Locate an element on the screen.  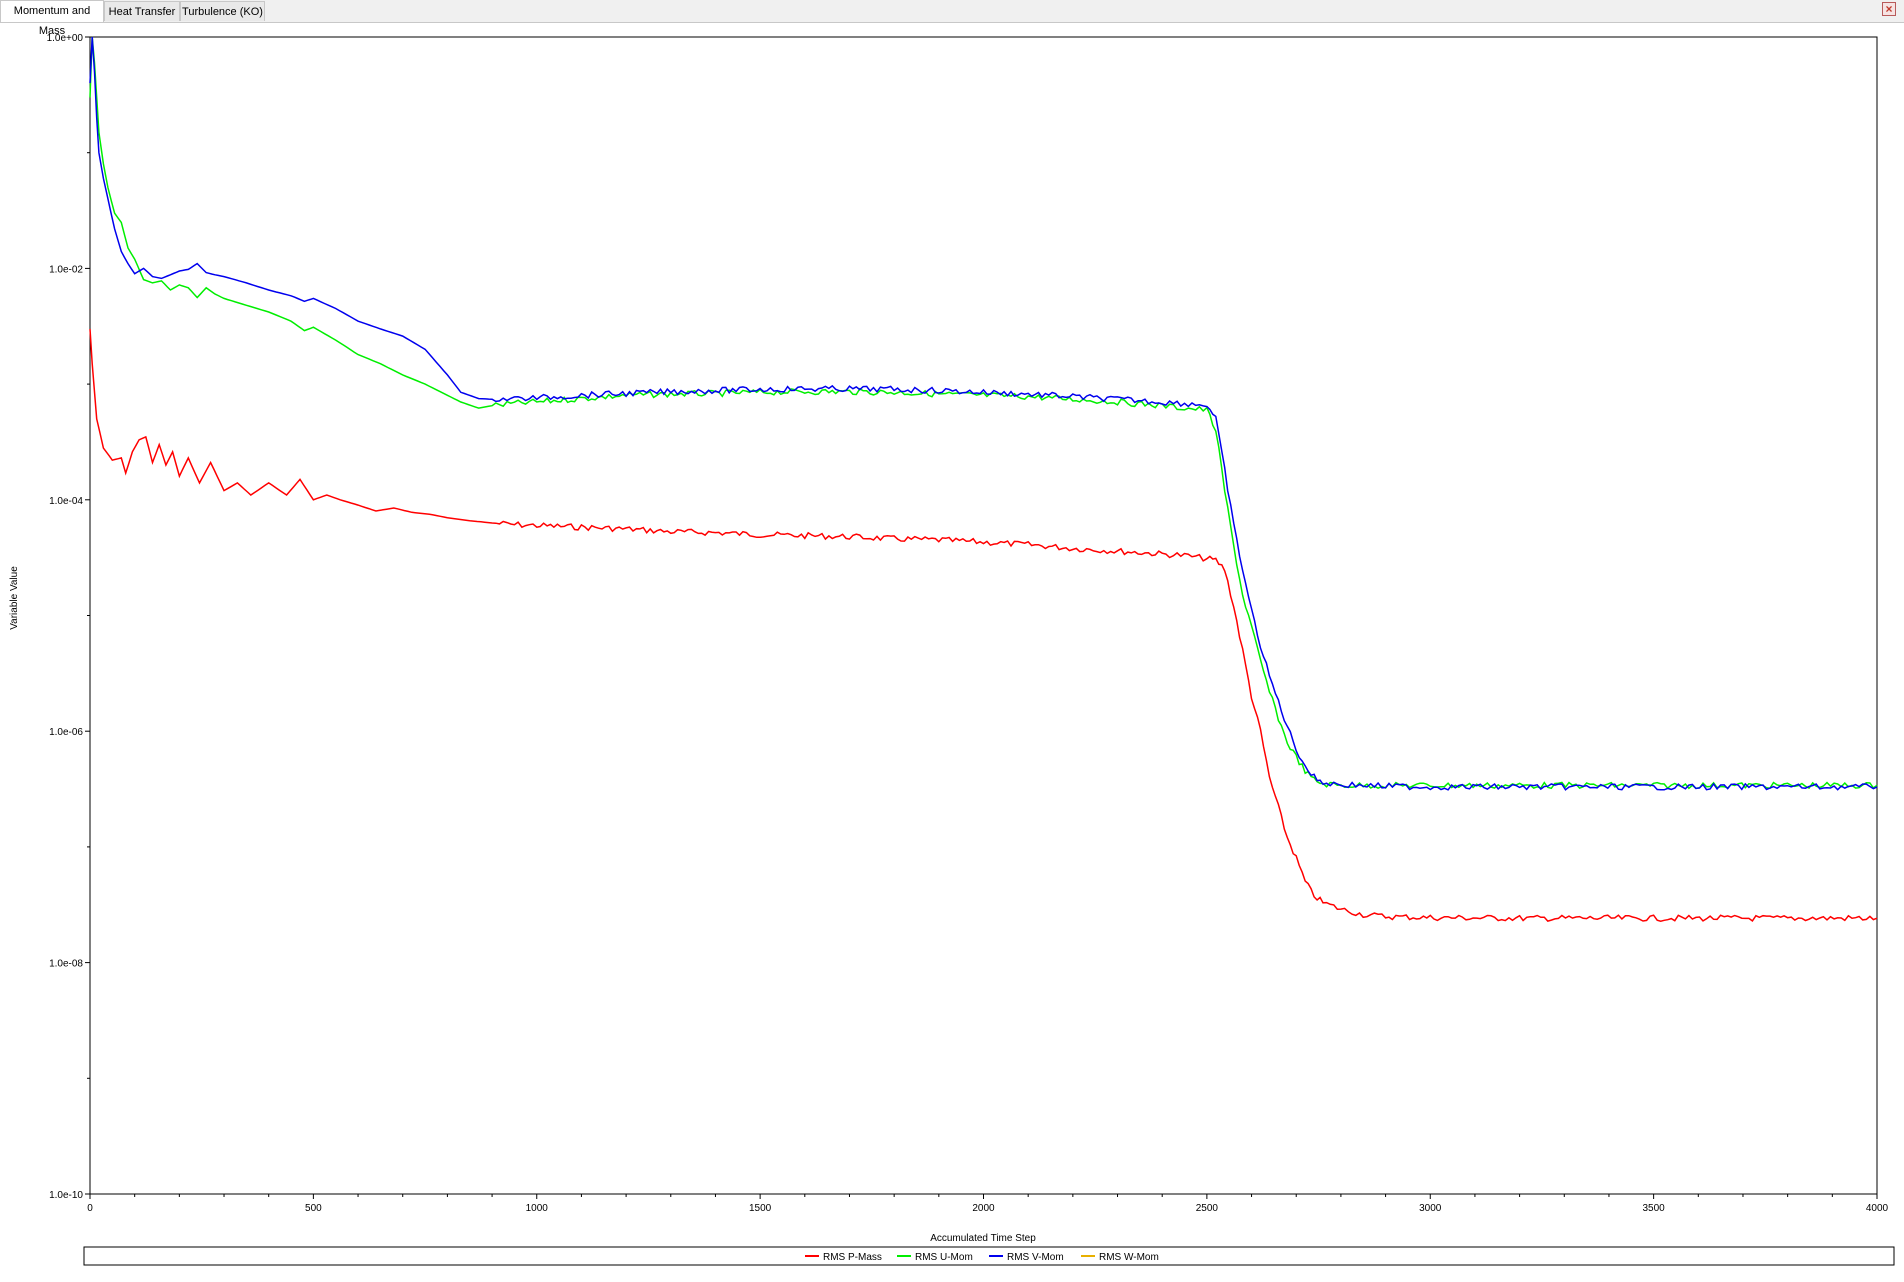
tab-momentum-and-mass: Momentum and Mass is located at coordinates (52, 18).